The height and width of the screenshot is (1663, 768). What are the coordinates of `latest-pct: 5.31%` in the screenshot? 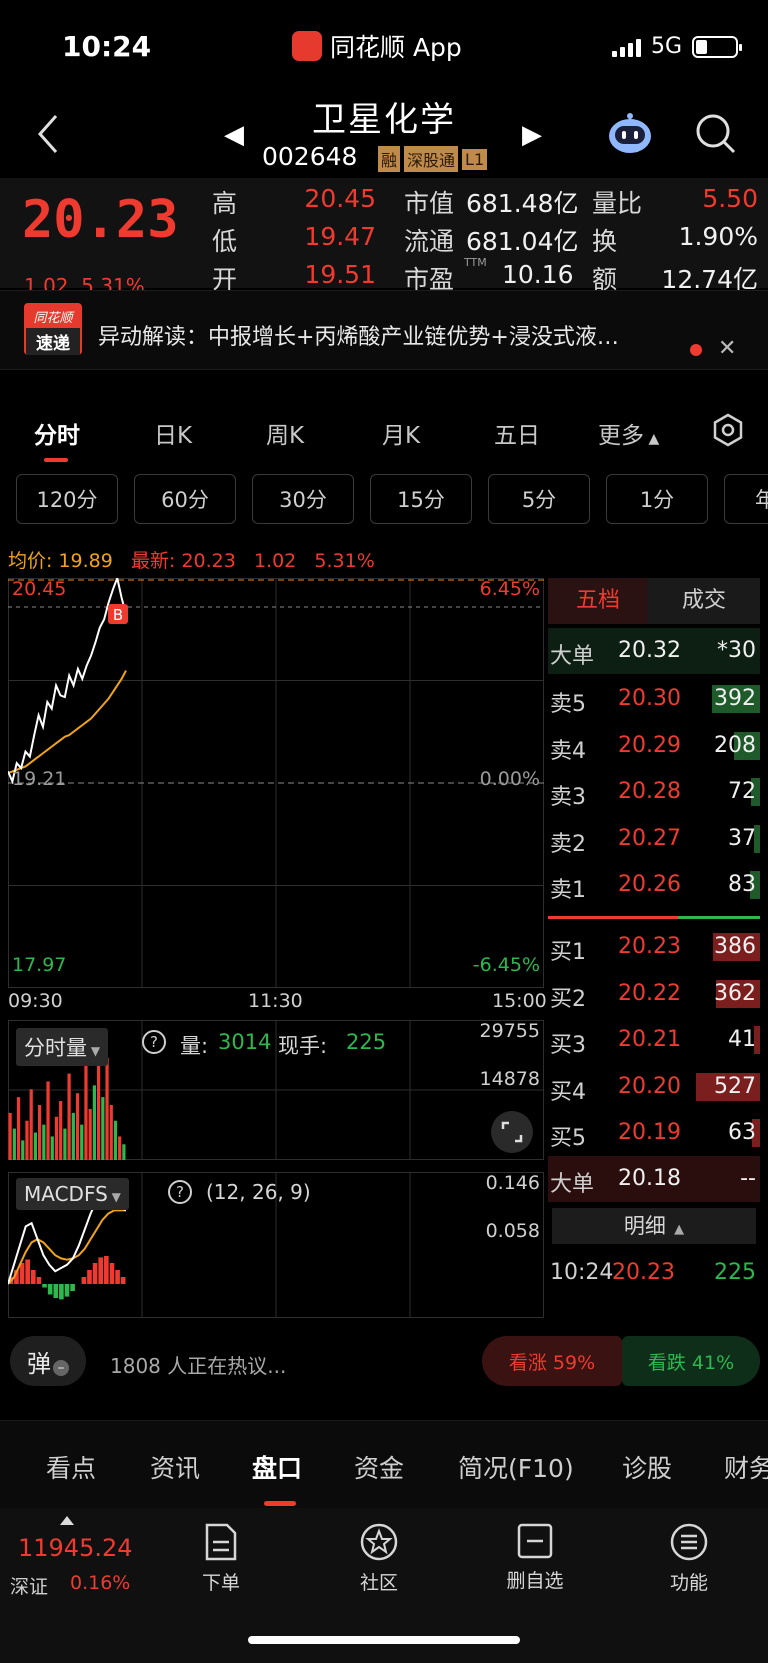 It's located at (344, 561).